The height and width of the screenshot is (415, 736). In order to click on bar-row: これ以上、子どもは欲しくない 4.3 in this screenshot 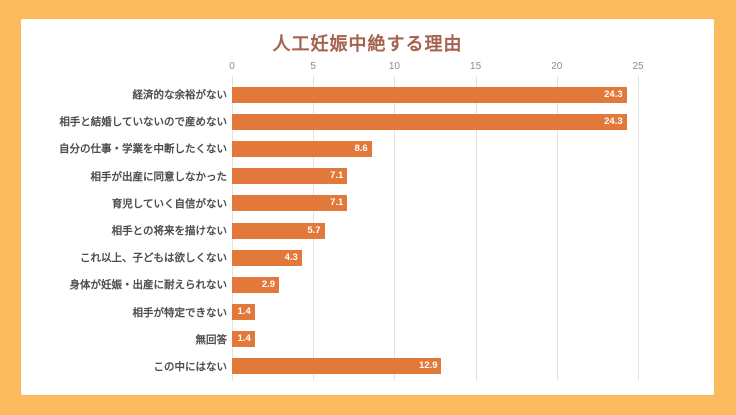, I will do `click(367, 257)`.